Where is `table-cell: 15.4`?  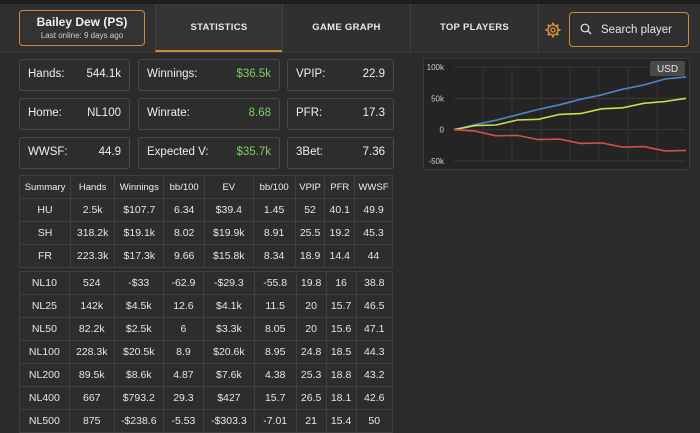
table-cell: 15.4 is located at coordinates (341, 421).